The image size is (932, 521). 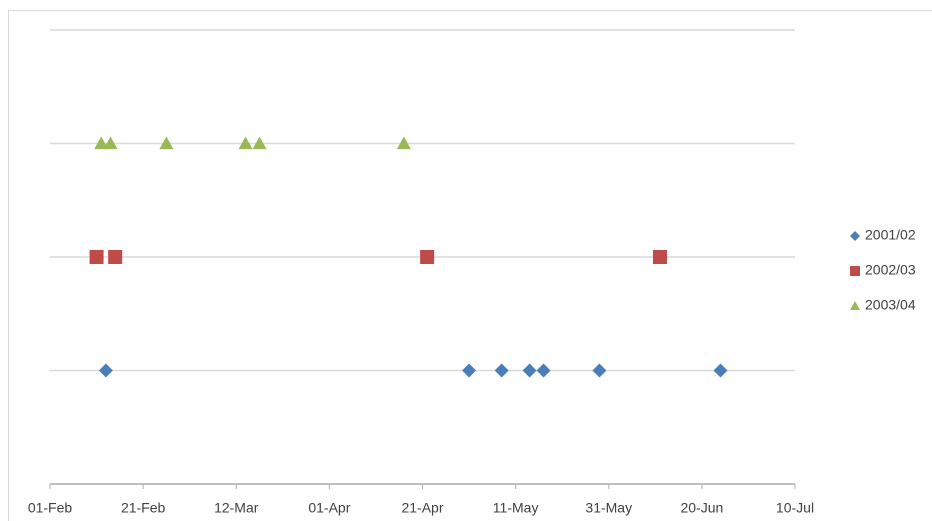 I want to click on legend-label: 2003/04, so click(x=890, y=305).